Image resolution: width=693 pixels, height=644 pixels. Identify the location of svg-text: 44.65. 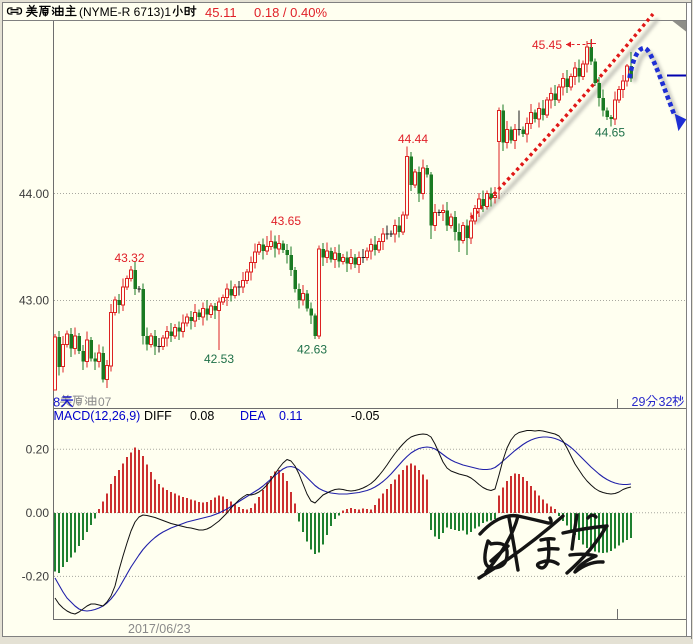
(610, 133).